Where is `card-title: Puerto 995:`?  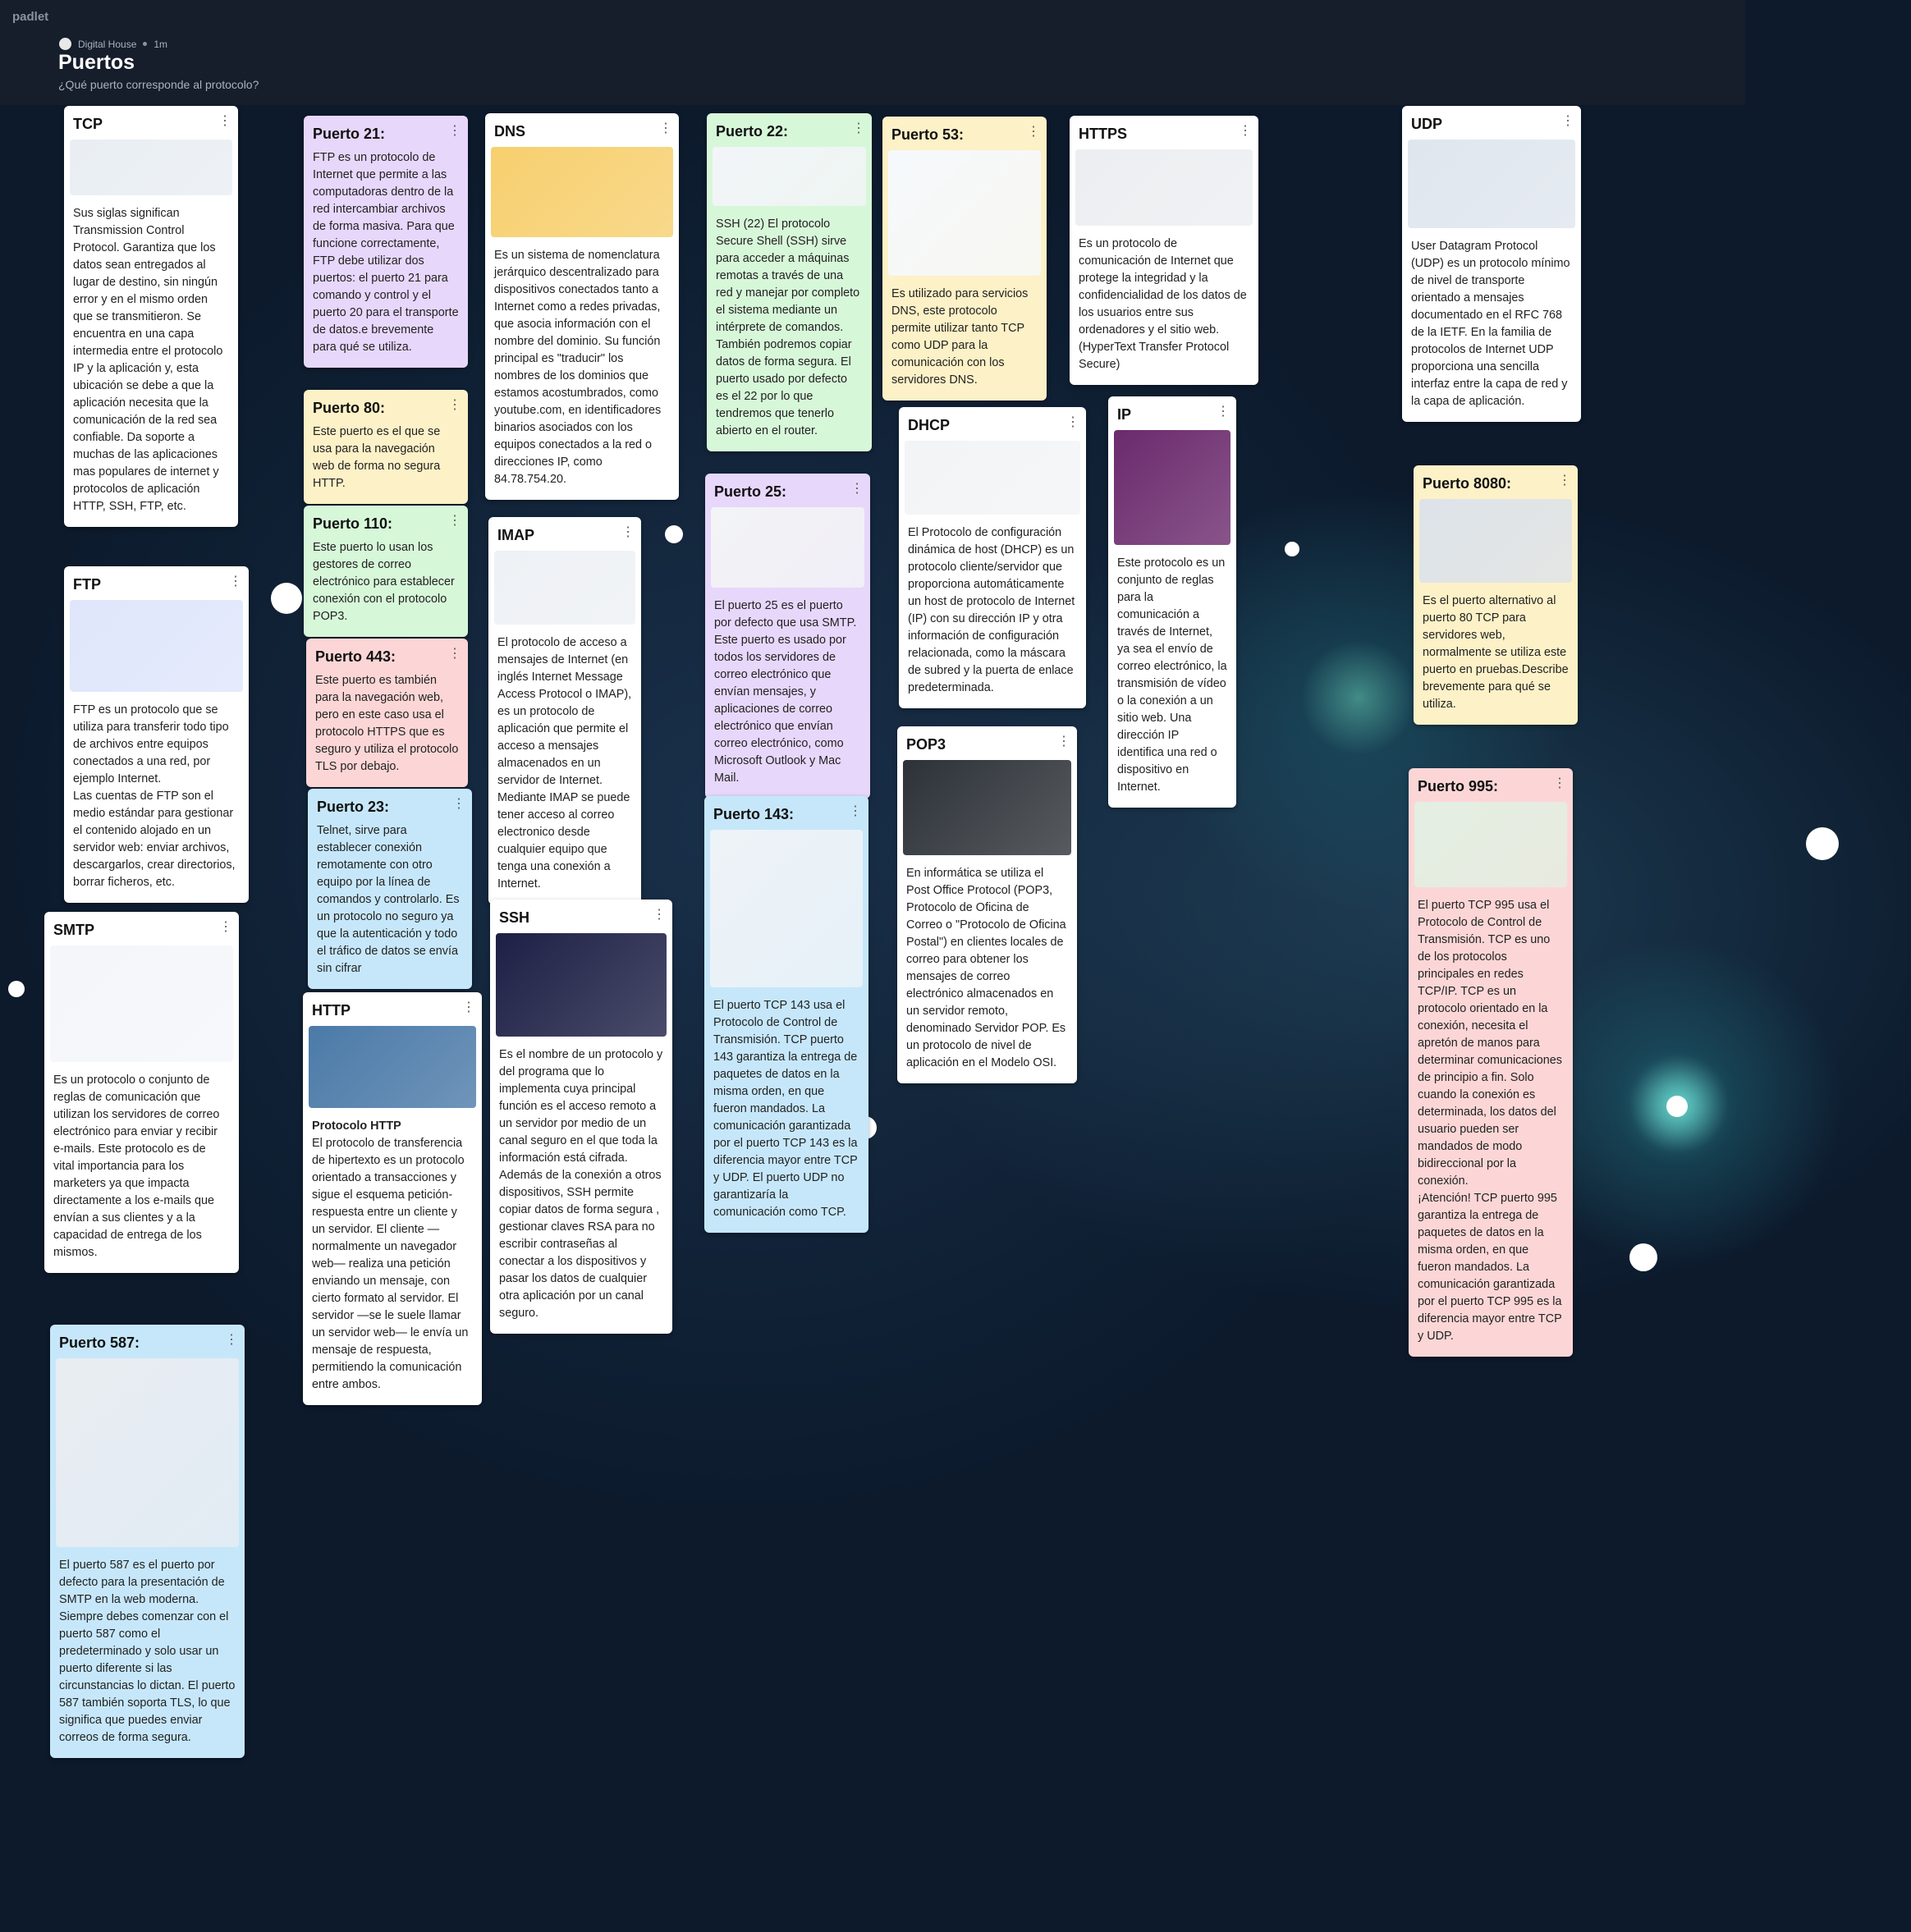
card-title: Puerto 995: is located at coordinates (1458, 786).